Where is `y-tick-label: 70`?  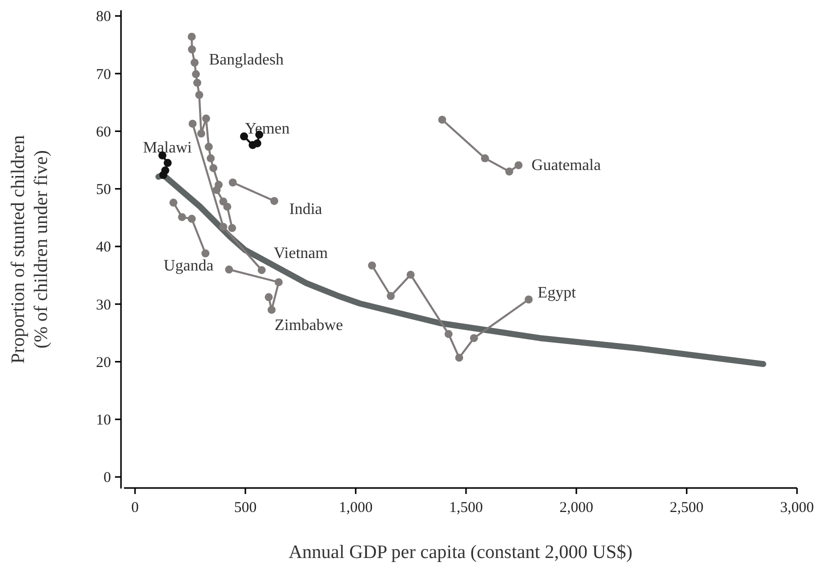 y-tick-label: 70 is located at coordinates (103, 74).